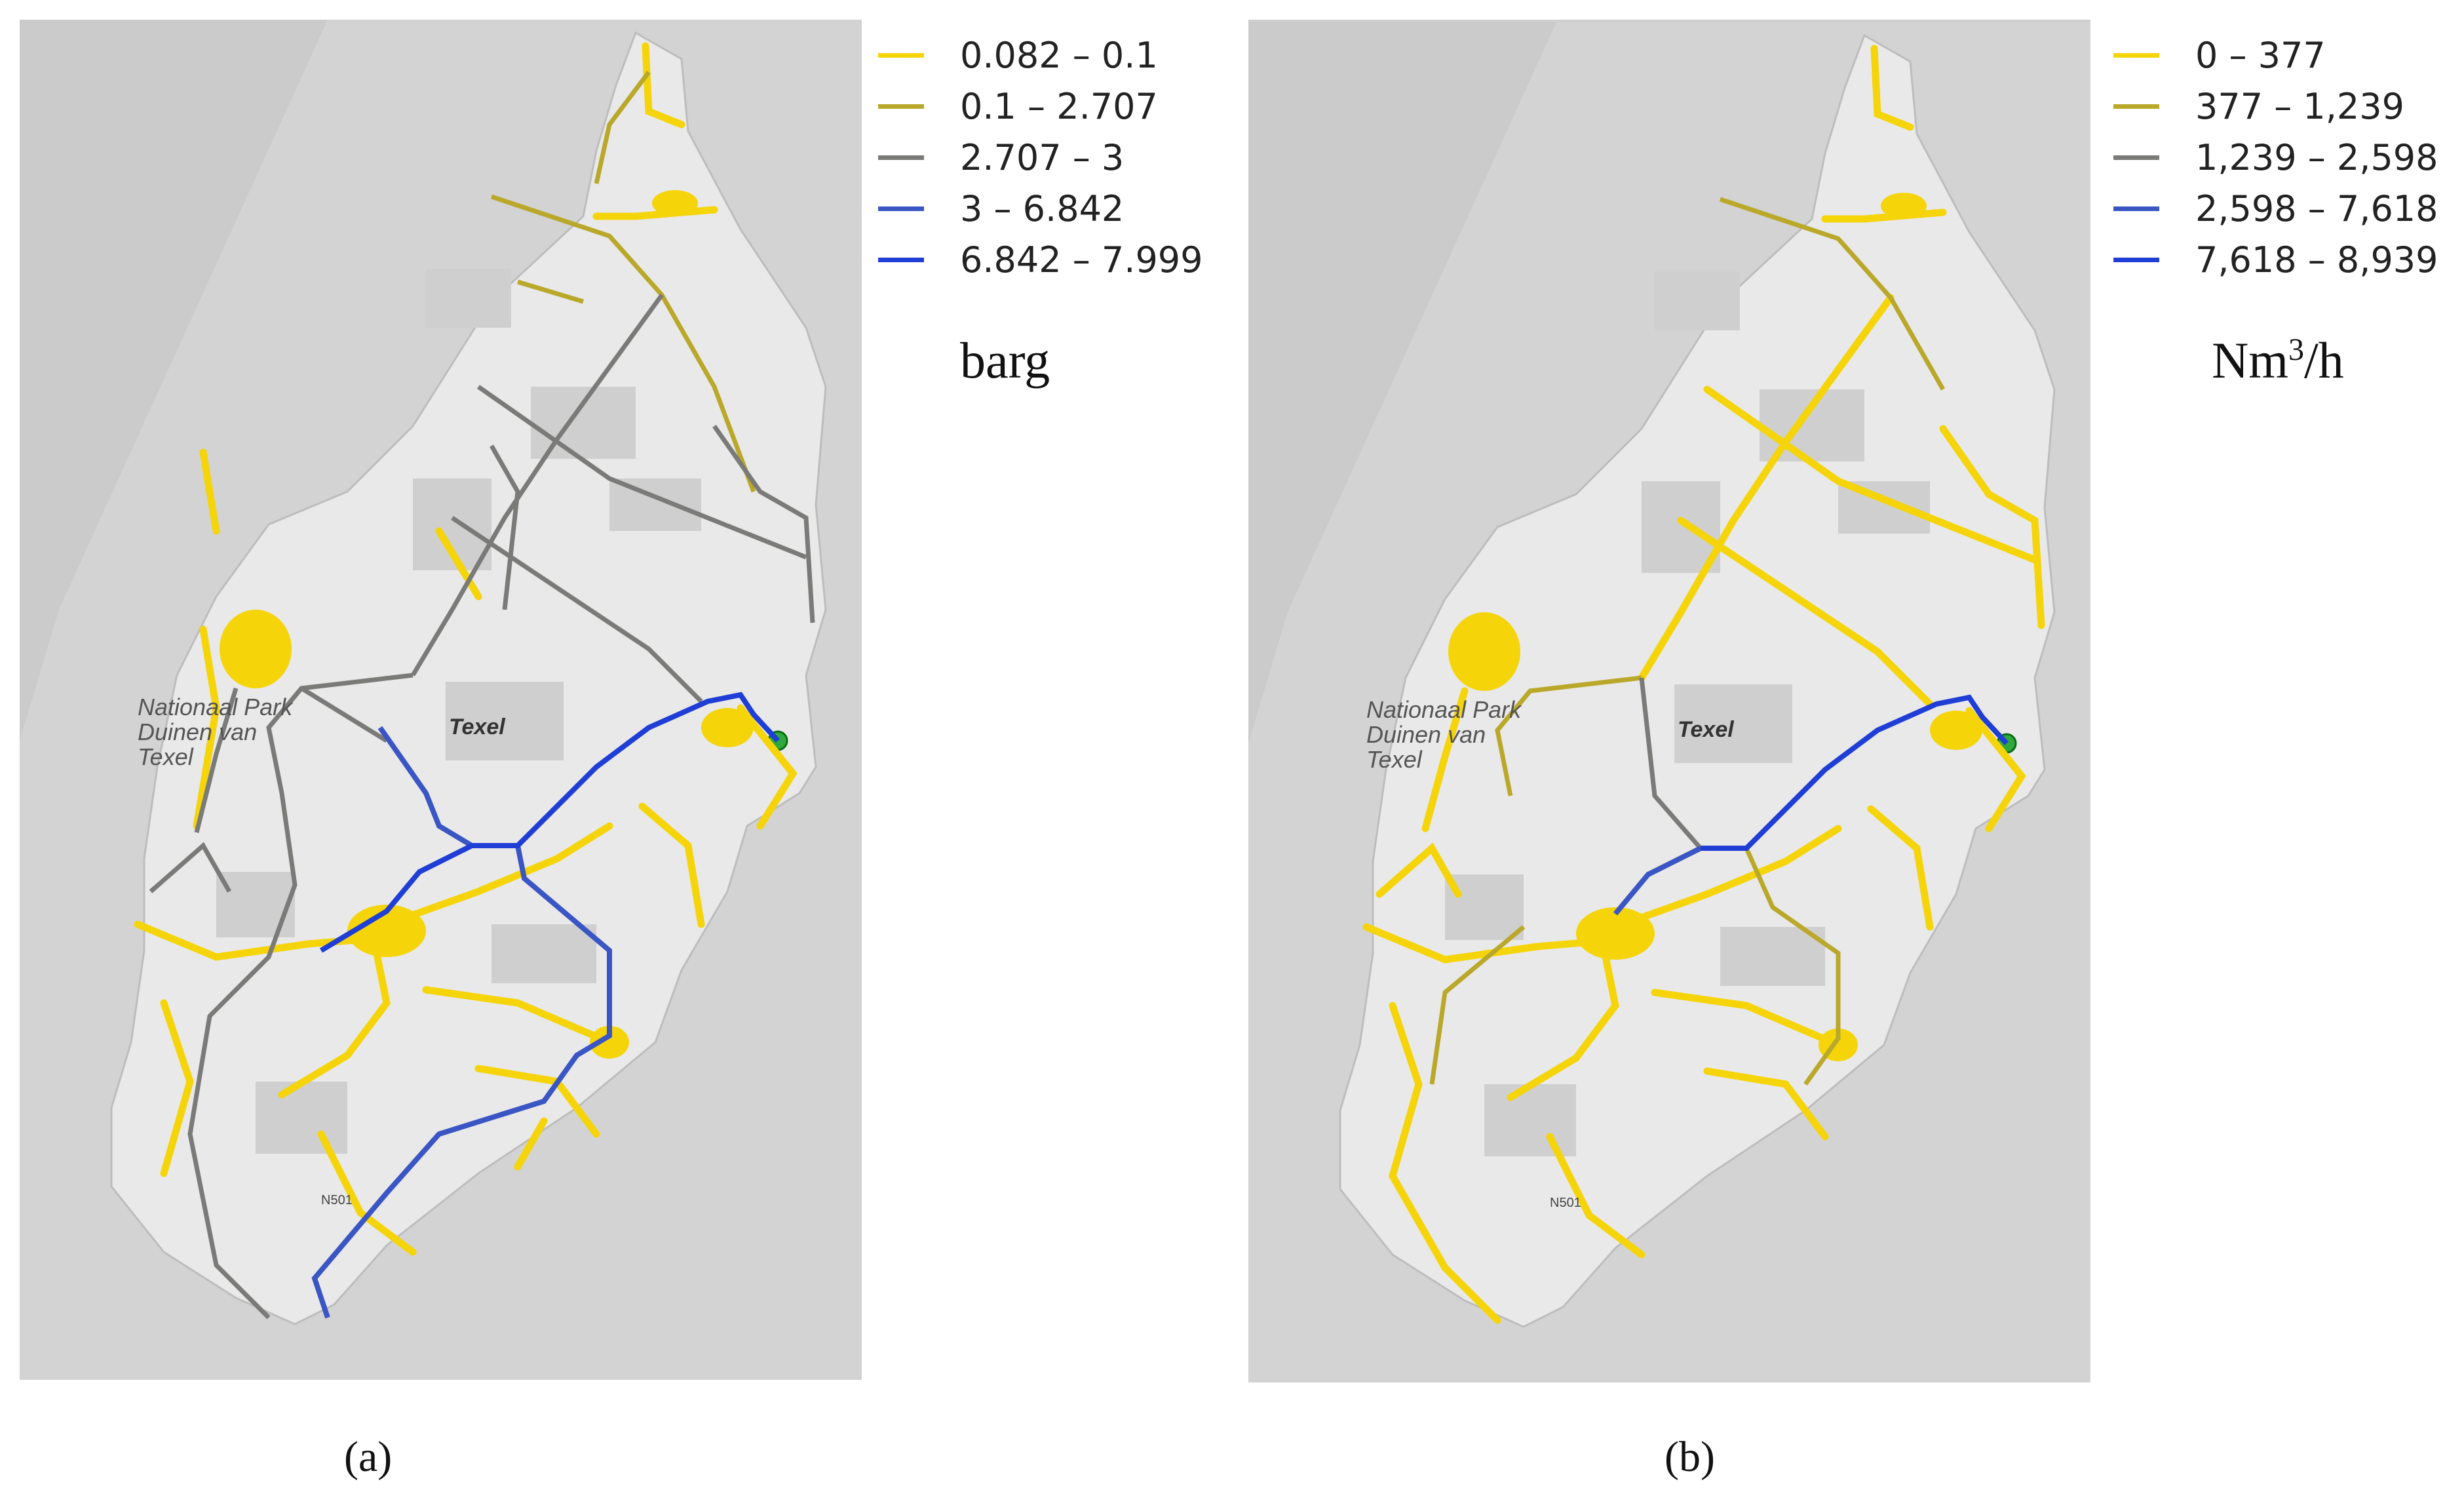  I want to click on legend-label: 1,239 – 2,598, so click(2316, 157).